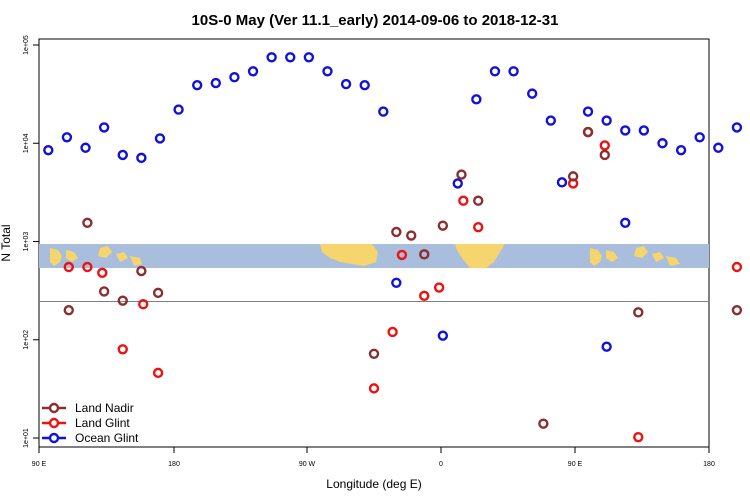  I want to click on landmass-group, so click(365, 256).